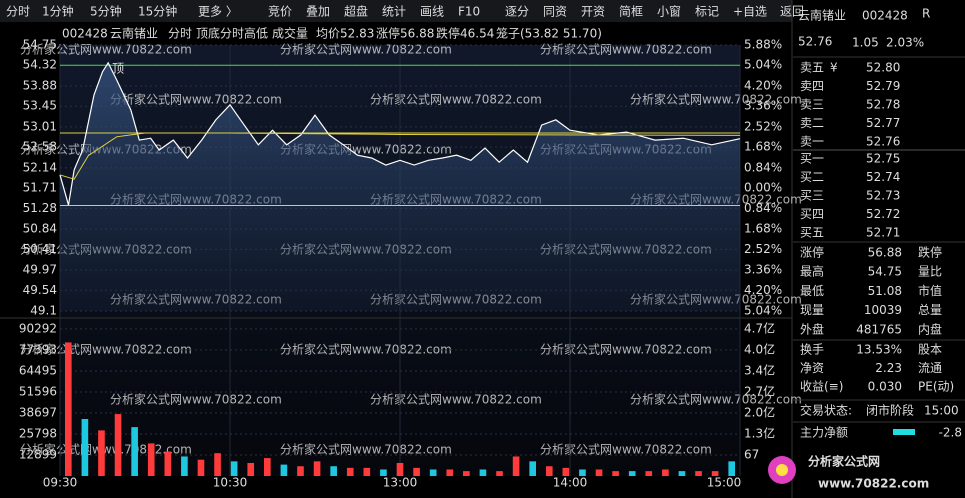 The width and height of the screenshot is (965, 498). What do you see at coordinates (890, 410) in the screenshot?
I see `status-value: 闭市阶段` at bounding box center [890, 410].